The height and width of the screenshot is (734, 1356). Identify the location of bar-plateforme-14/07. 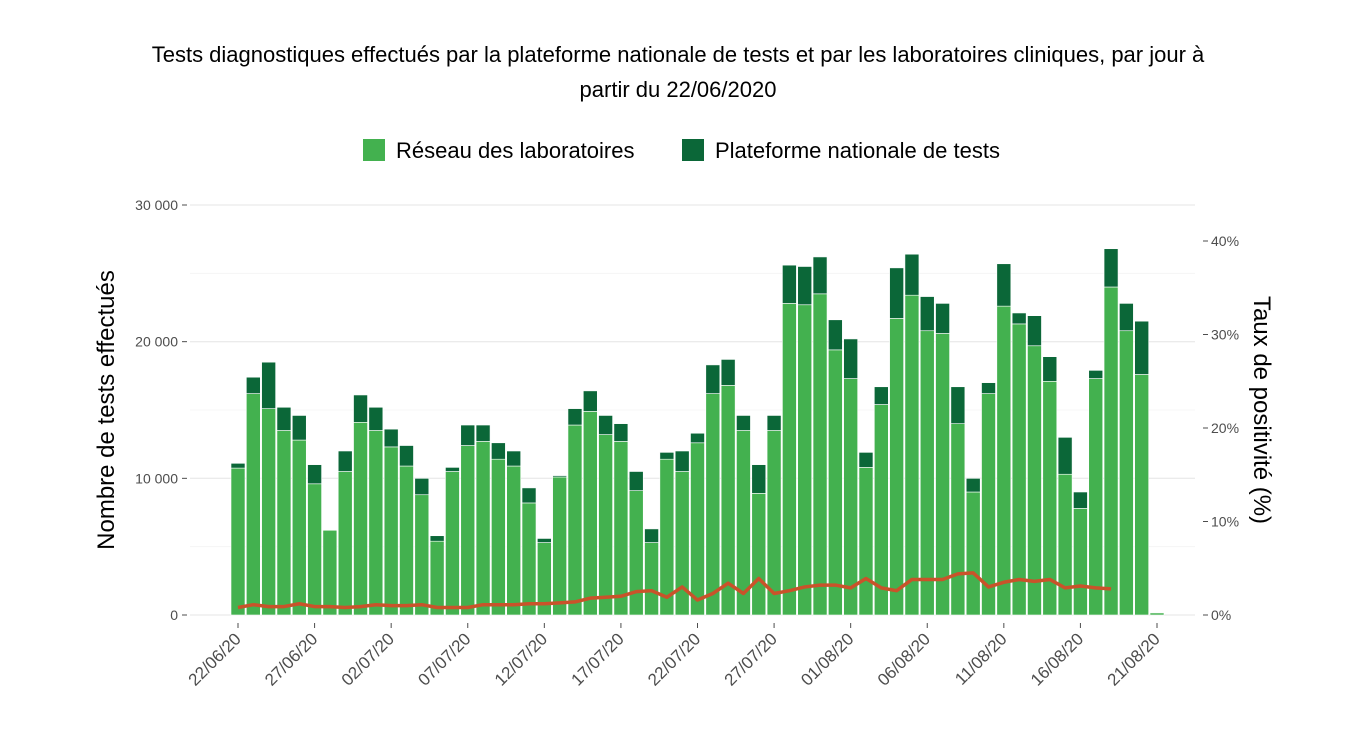
(575, 417).